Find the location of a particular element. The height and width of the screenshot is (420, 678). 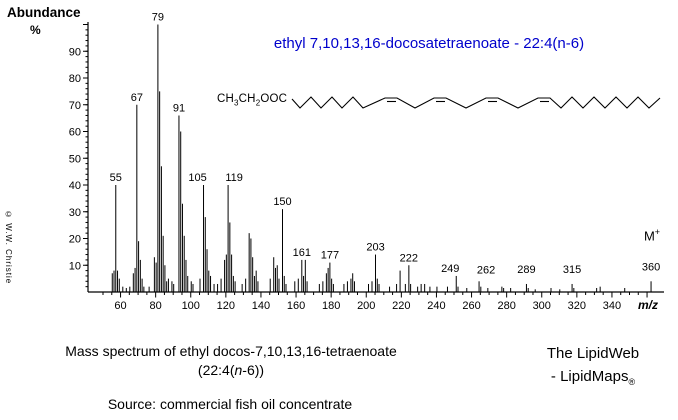

ester-formula-text: CH3CH2OOC is located at coordinates (252, 100).